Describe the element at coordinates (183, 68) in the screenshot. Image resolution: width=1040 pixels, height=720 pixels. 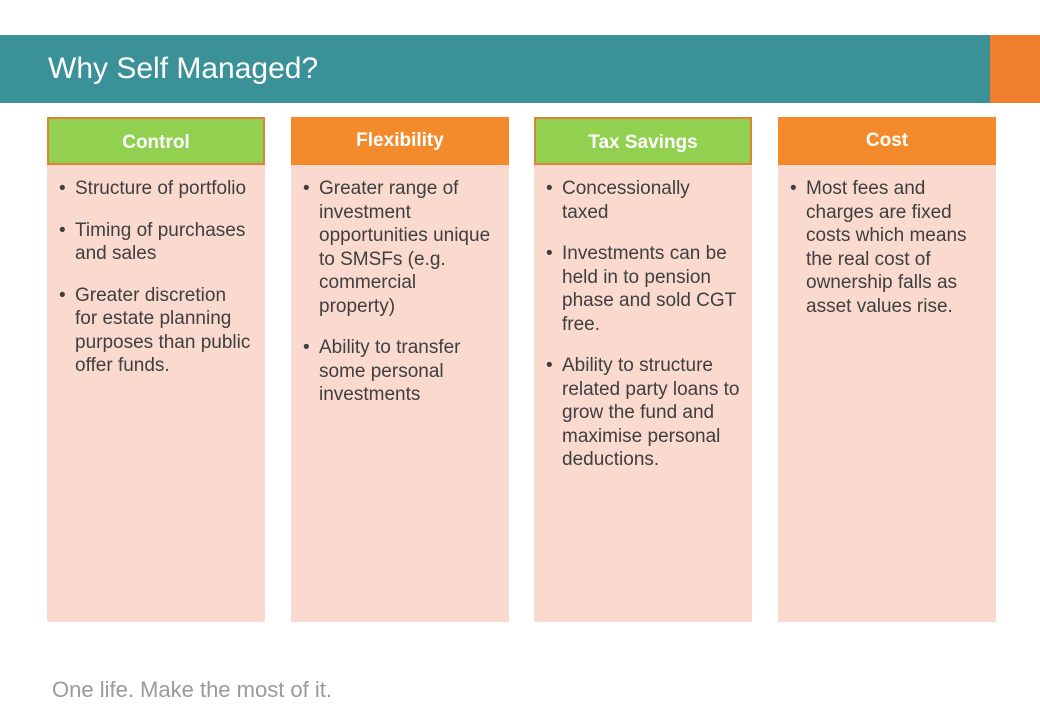
I see `slide-title: Why Self Managed?` at that location.